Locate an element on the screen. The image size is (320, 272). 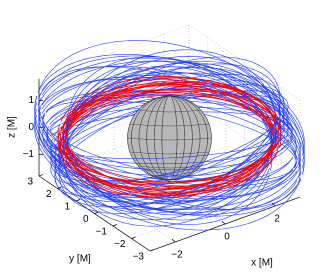
sphere is located at coordinates (169, 138).